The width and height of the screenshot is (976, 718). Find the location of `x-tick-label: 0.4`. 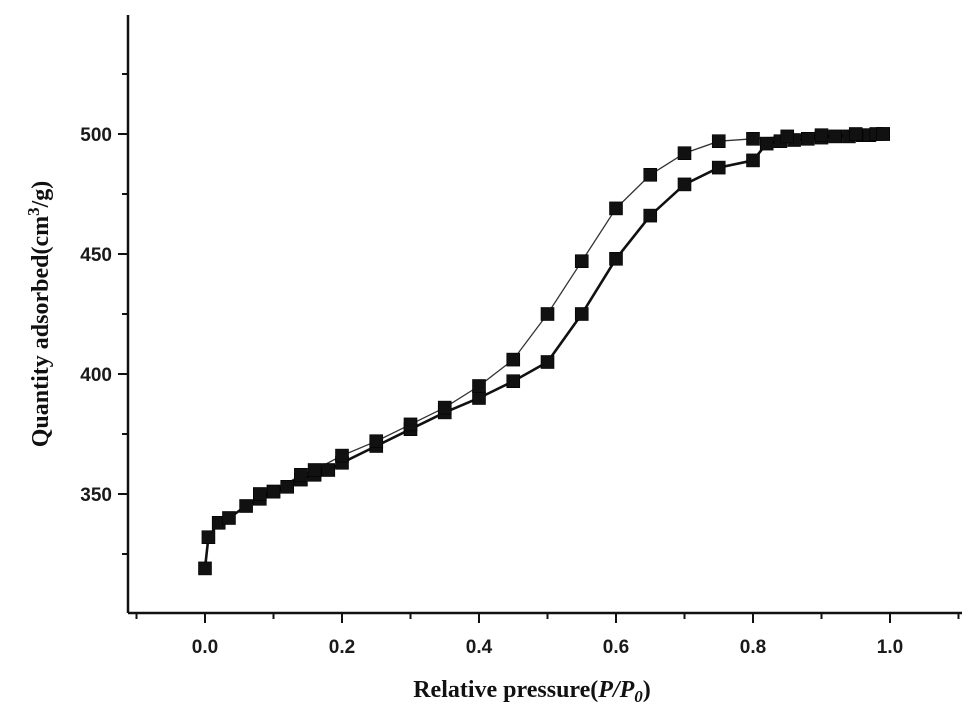

x-tick-label: 0.4 is located at coordinates (479, 647).